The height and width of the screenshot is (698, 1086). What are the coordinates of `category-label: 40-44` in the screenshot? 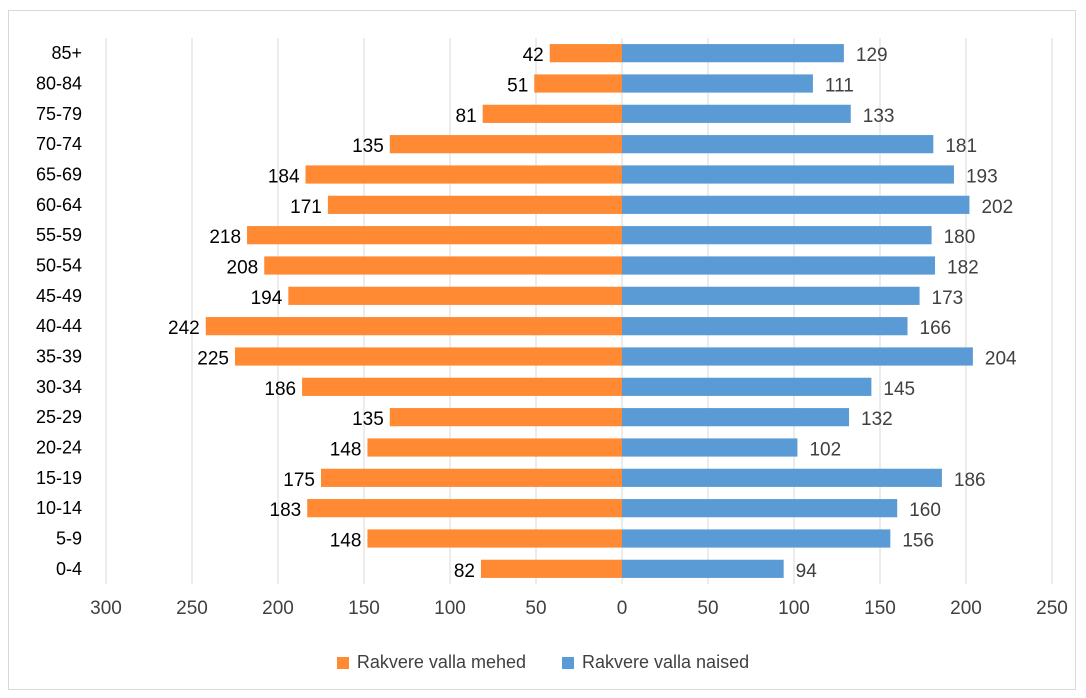 It's located at (59, 326).